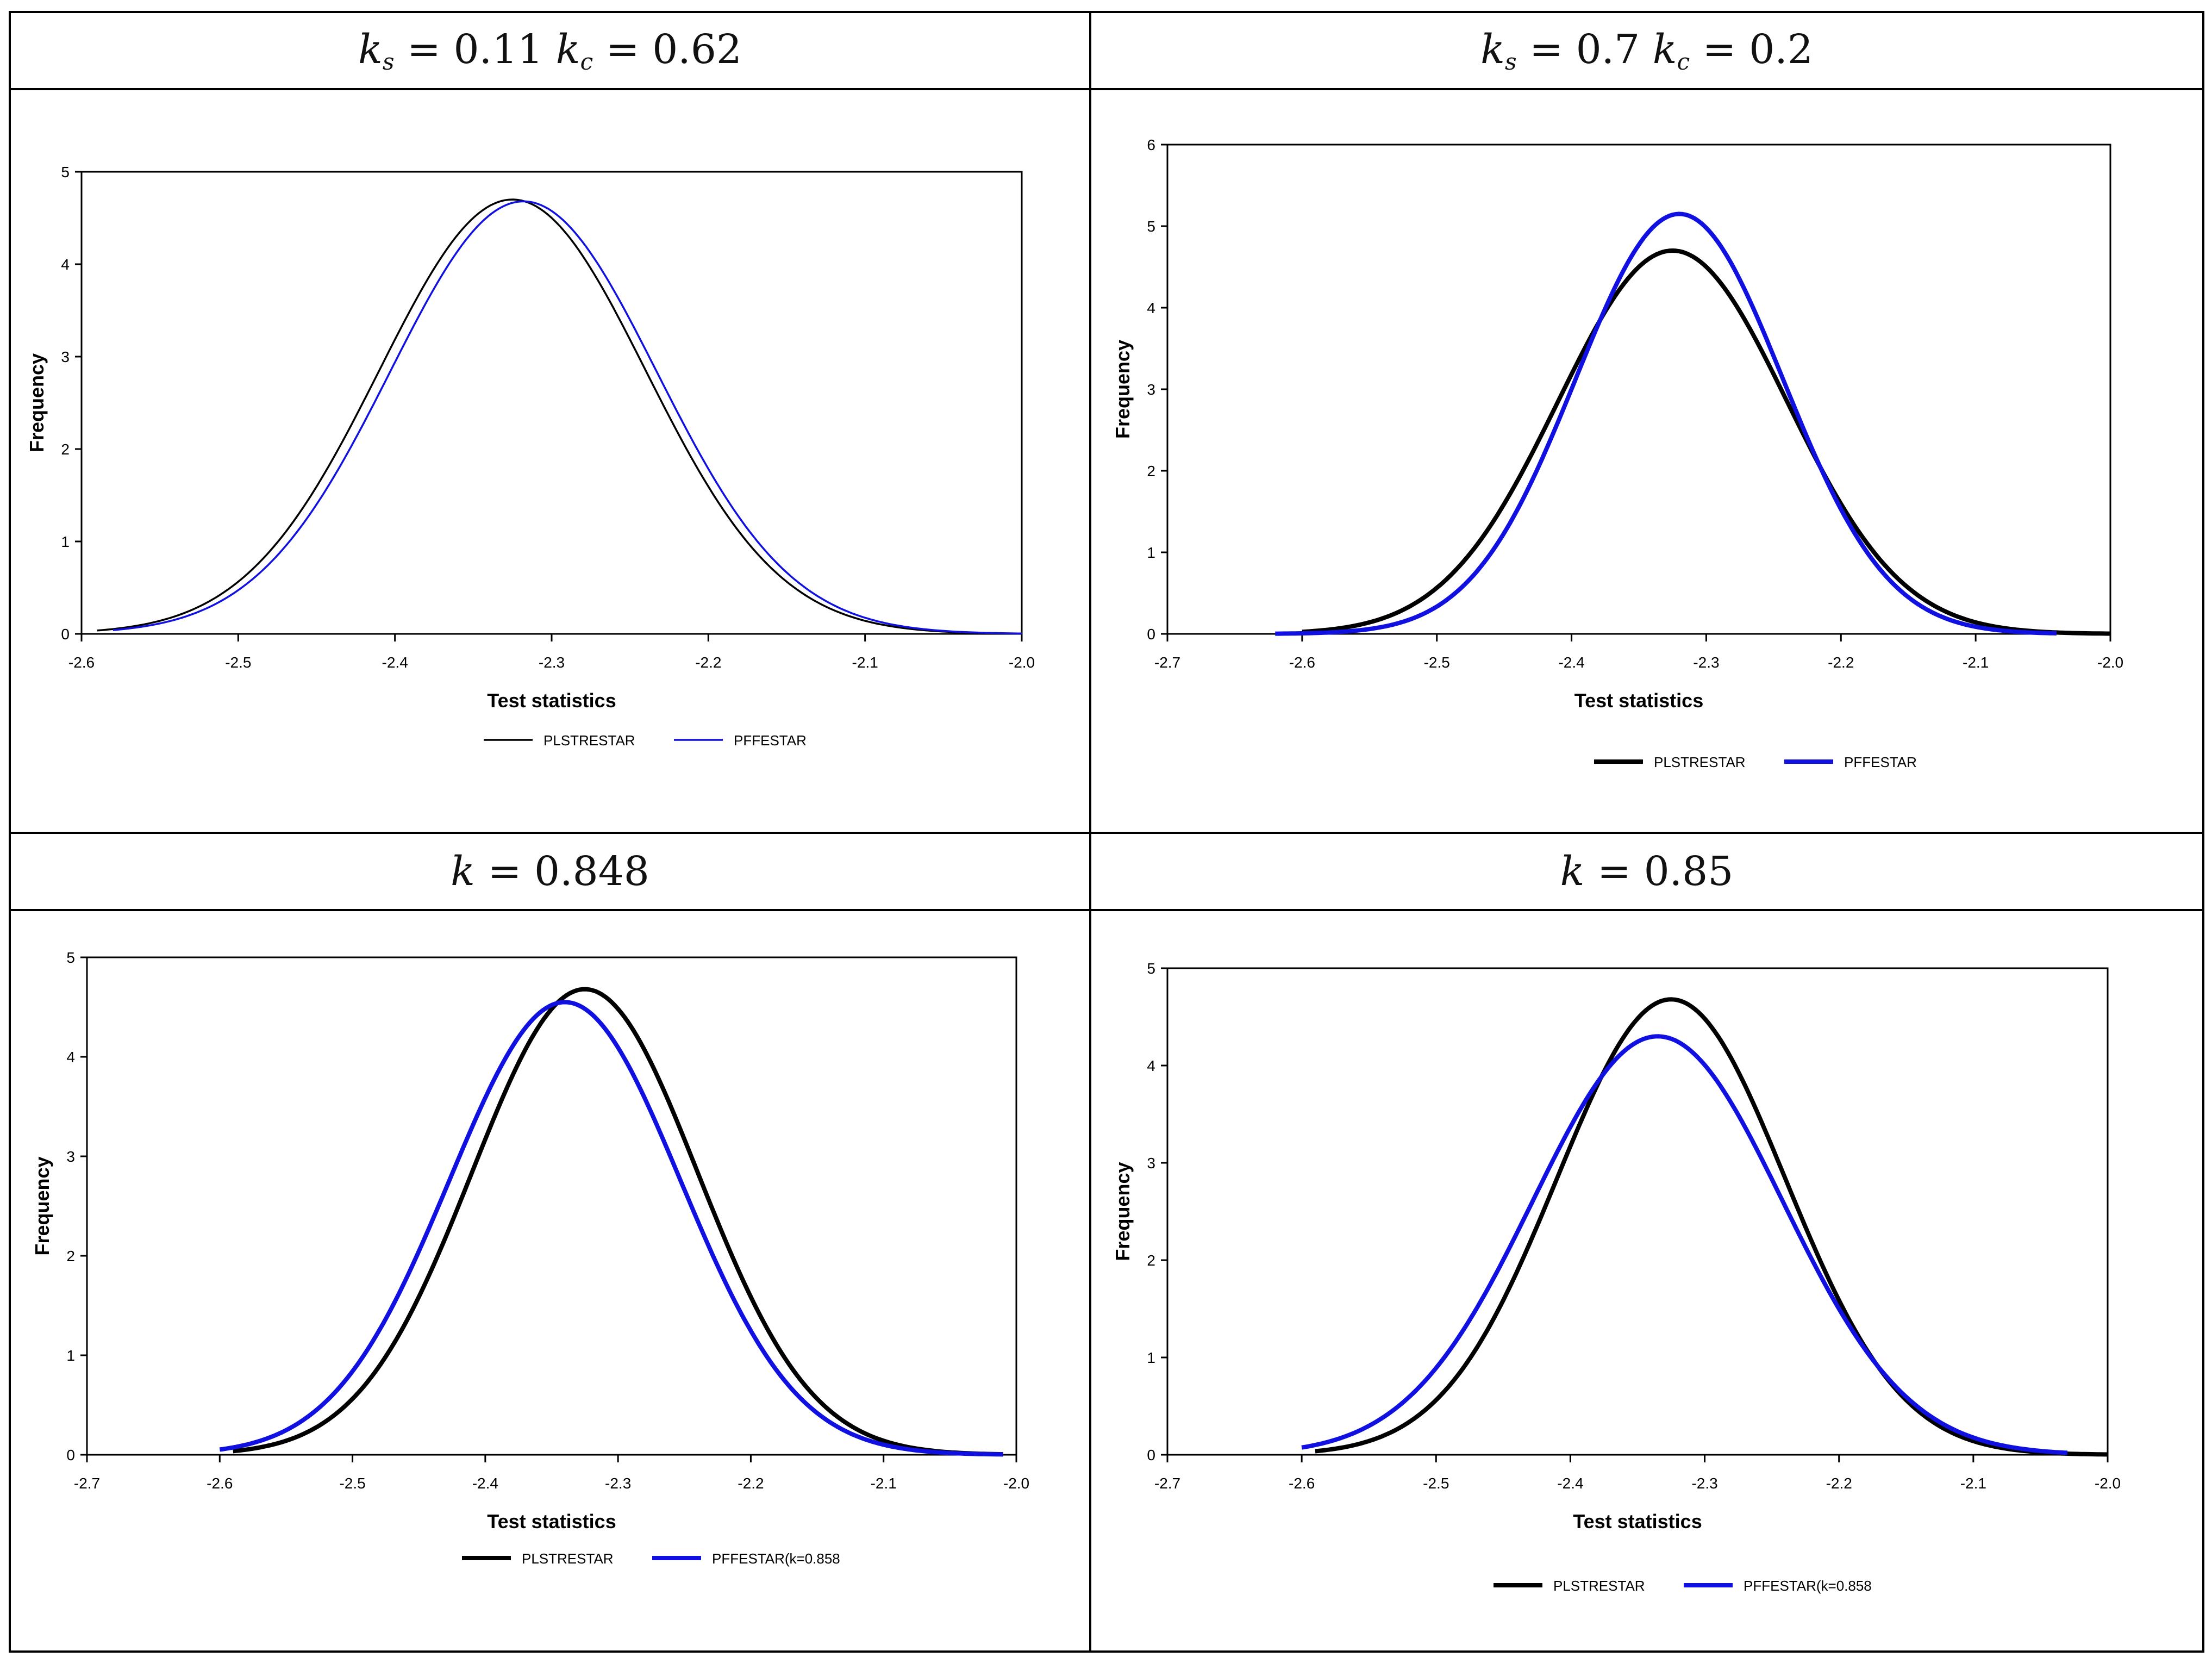 This screenshot has width=2212, height=1657. What do you see at coordinates (1151, 144) in the screenshot?
I see `y-tick-label: 6` at bounding box center [1151, 144].